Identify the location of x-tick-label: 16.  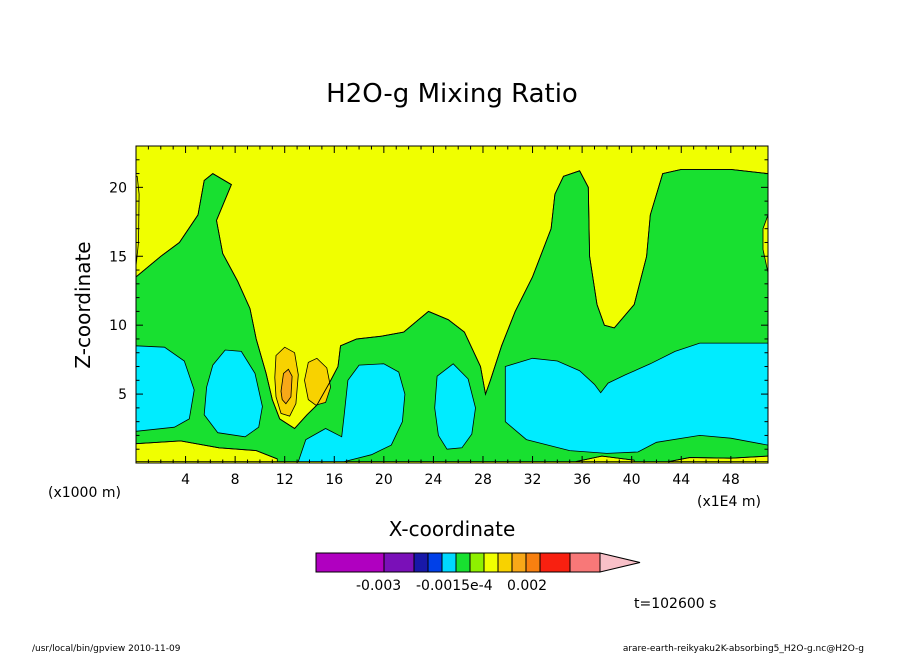
(334, 480).